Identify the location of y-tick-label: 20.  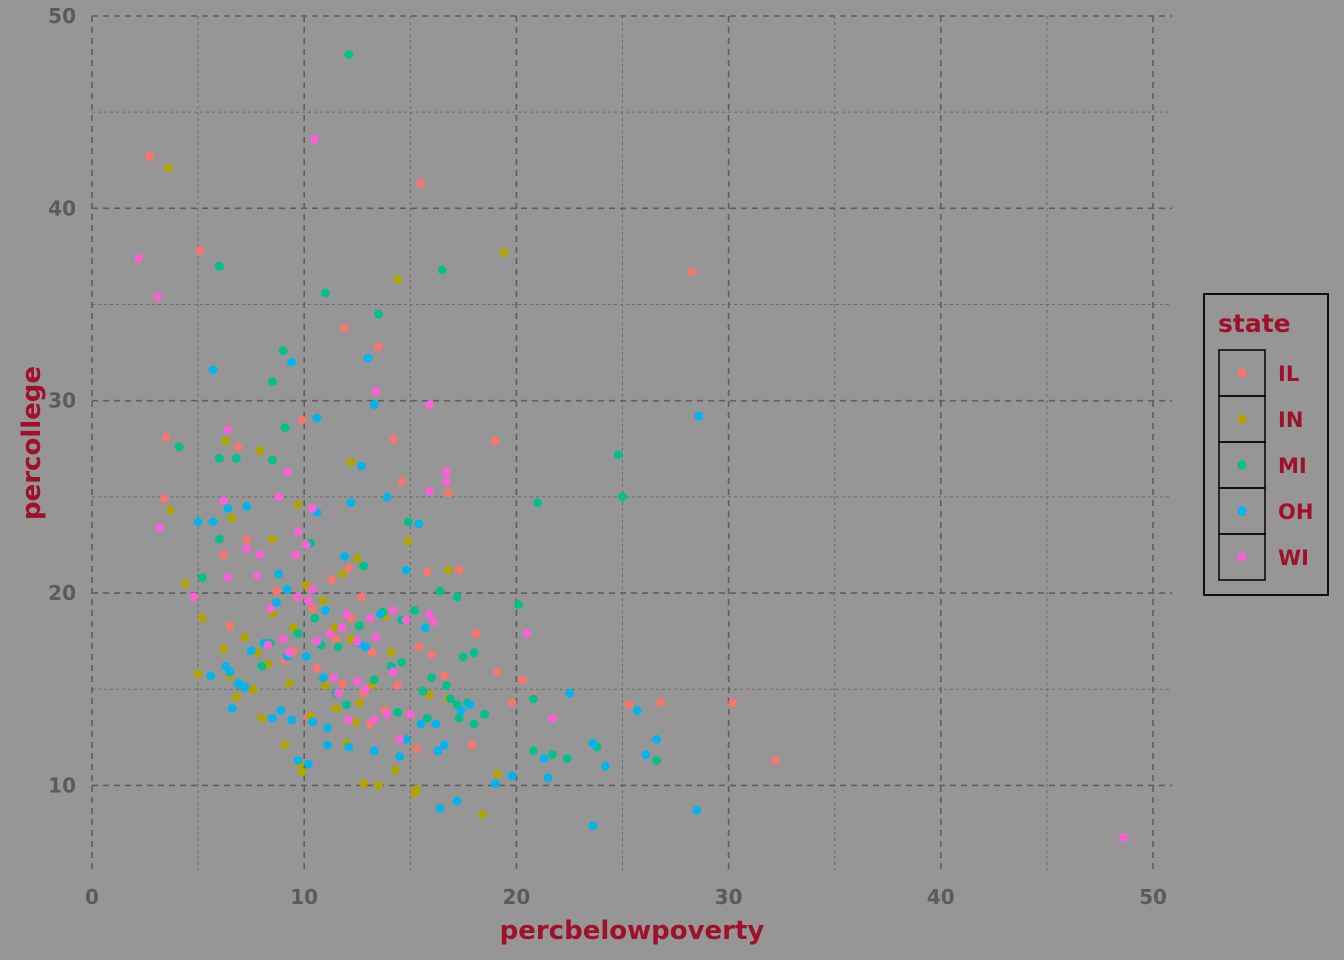
(62, 593).